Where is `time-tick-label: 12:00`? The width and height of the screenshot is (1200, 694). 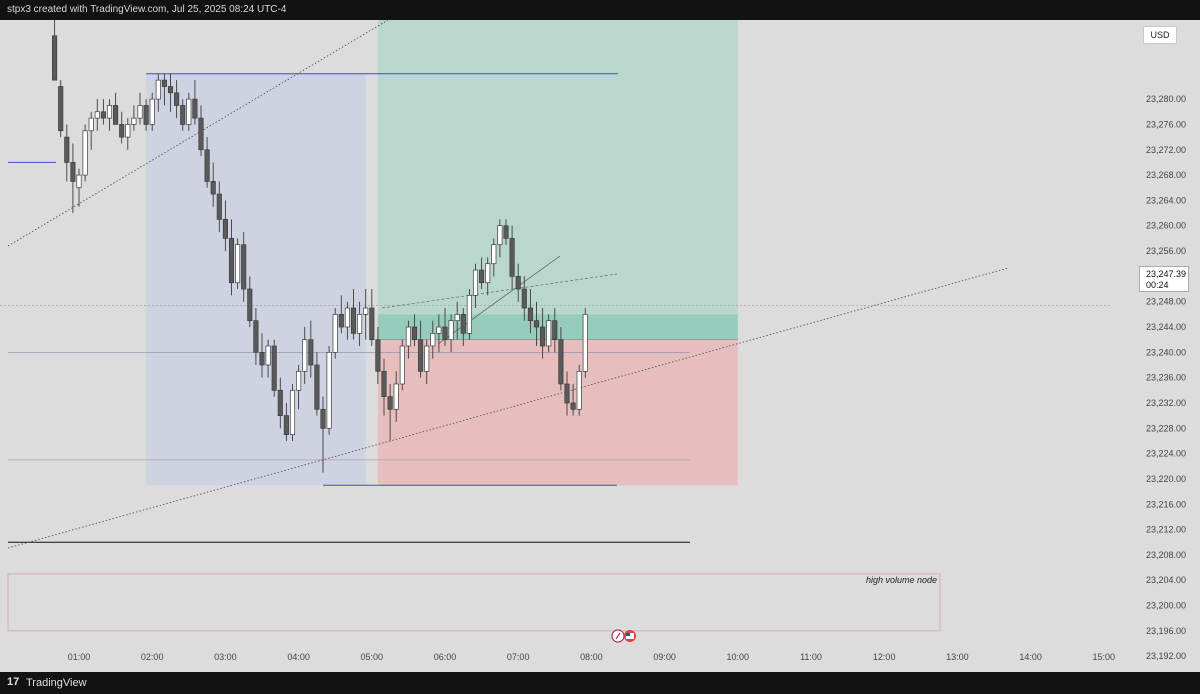 time-tick-label: 12:00 is located at coordinates (884, 657).